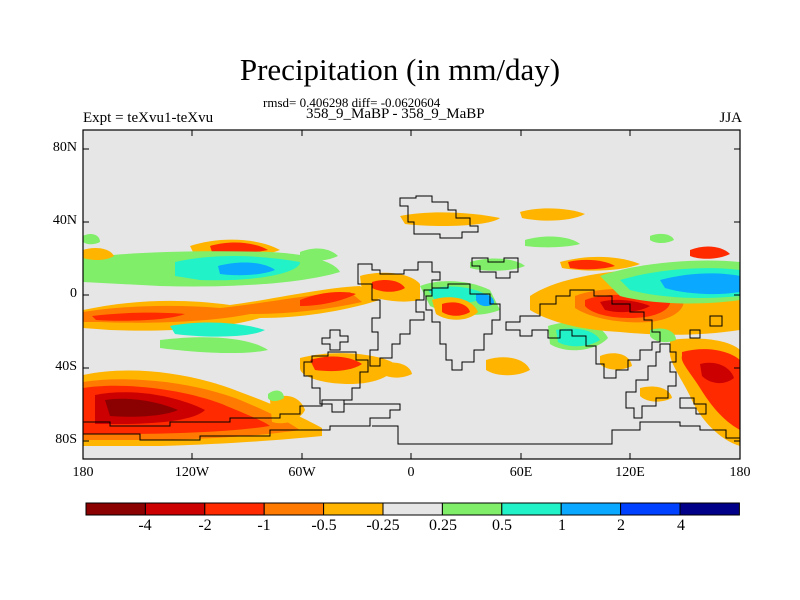 The width and height of the screenshot is (800, 600). I want to click on coast-central-america, so click(335, 340).